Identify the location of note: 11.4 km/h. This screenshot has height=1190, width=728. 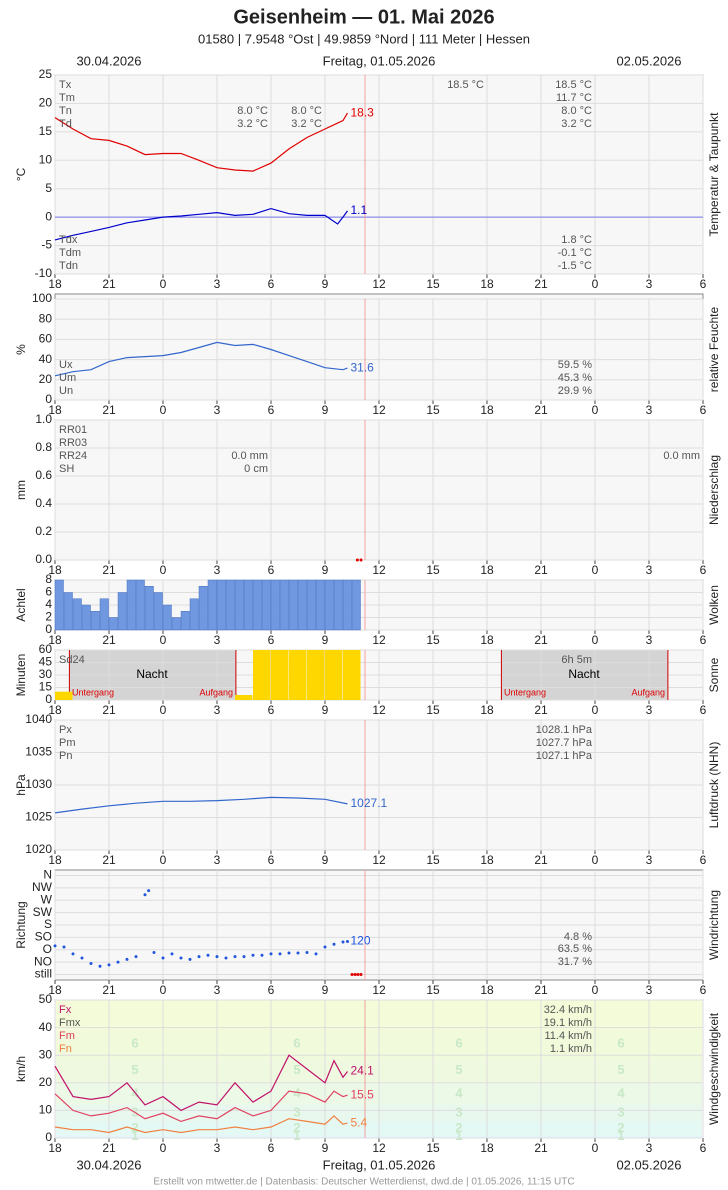
(569, 1036).